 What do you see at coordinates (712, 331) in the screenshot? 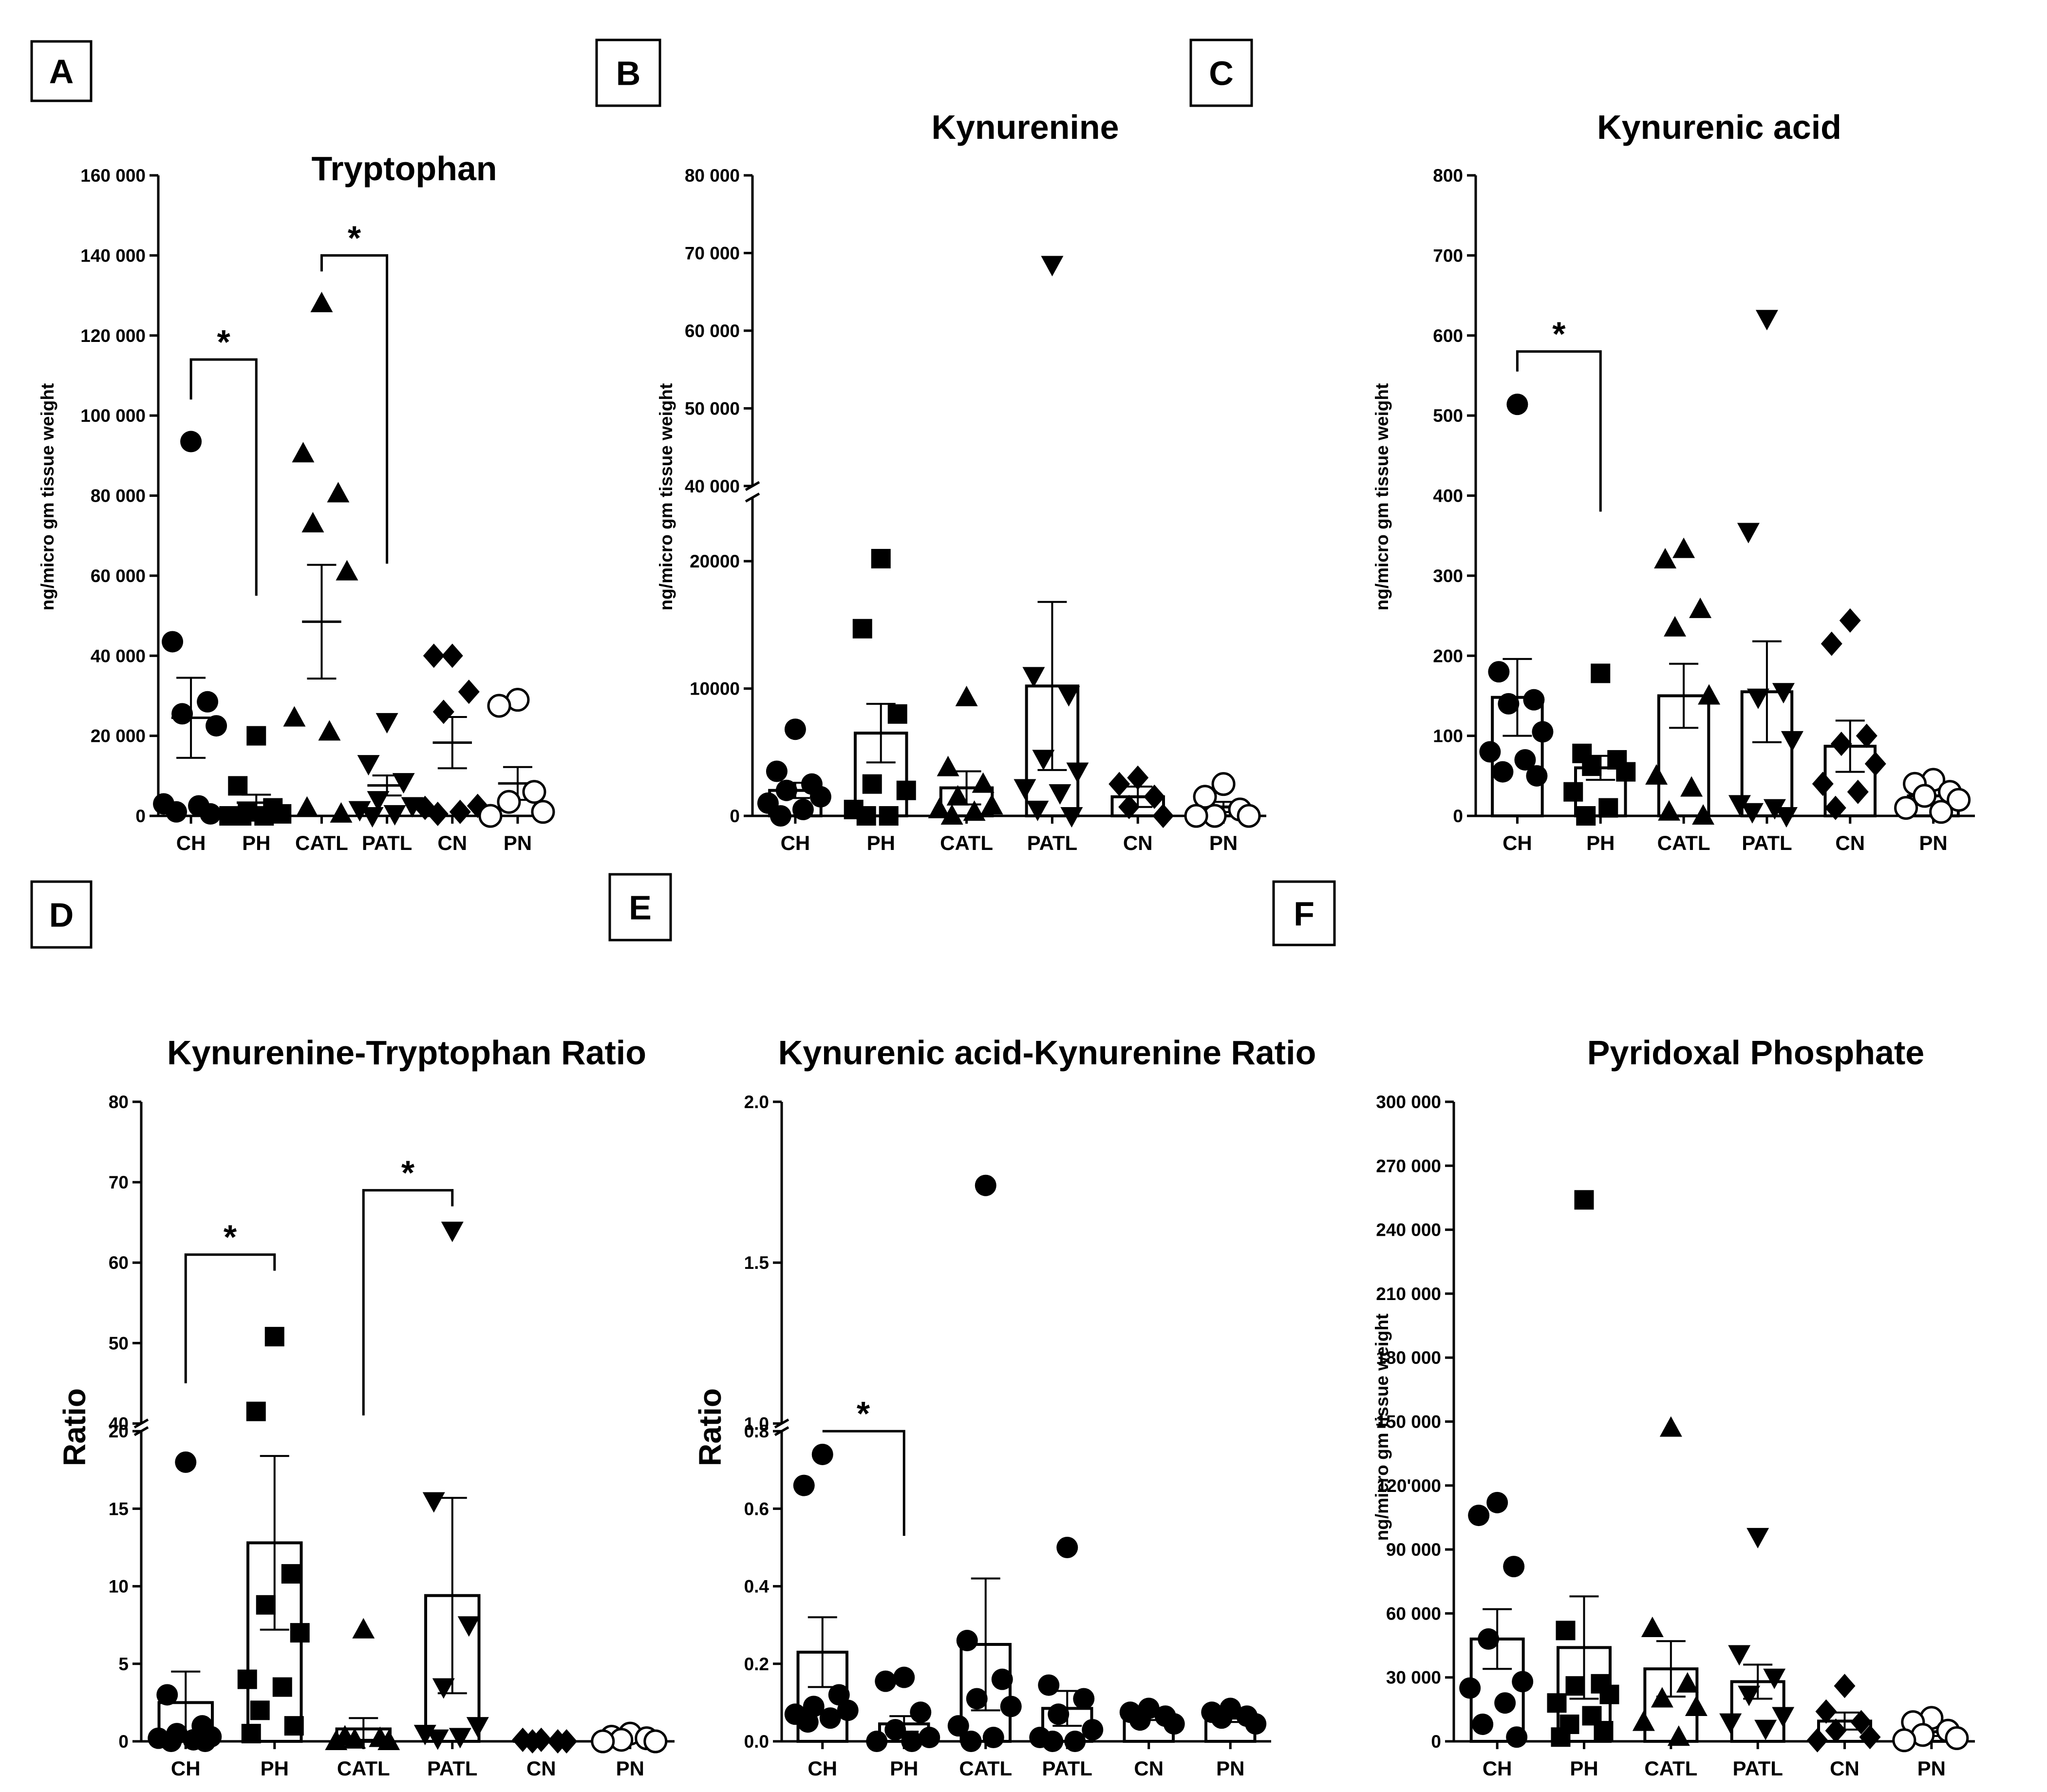
I see `y-tick-label: 60 000` at bounding box center [712, 331].